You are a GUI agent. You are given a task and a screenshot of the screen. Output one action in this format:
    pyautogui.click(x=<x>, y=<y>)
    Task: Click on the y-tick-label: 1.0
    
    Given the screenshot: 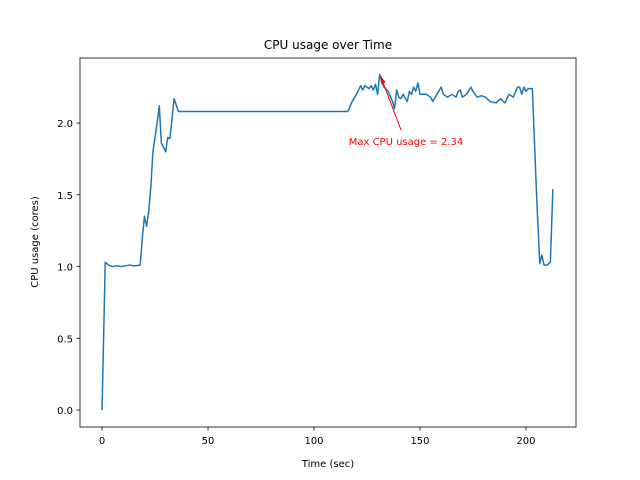 What is the action you would take?
    pyautogui.click(x=65, y=268)
    